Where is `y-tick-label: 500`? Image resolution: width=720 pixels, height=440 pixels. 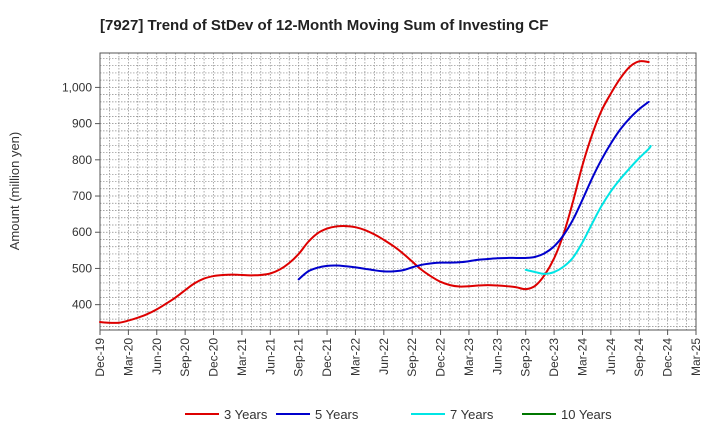
y-tick-label: 500 is located at coordinates (82, 268).